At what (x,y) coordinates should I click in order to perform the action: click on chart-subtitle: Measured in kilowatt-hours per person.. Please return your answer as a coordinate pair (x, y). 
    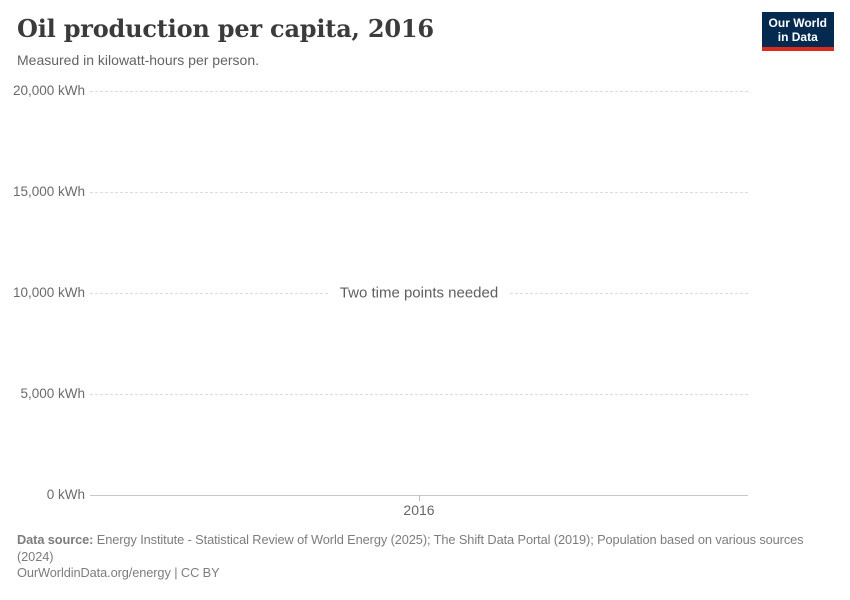
    Looking at the image, I should click on (138, 60).